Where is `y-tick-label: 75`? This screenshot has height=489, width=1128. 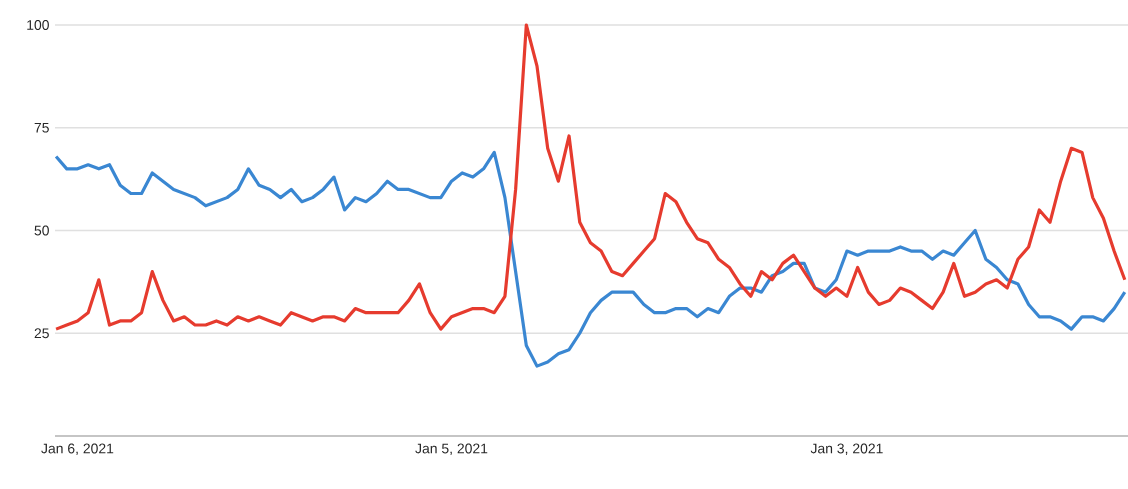
y-tick-label: 75 is located at coordinates (41, 127).